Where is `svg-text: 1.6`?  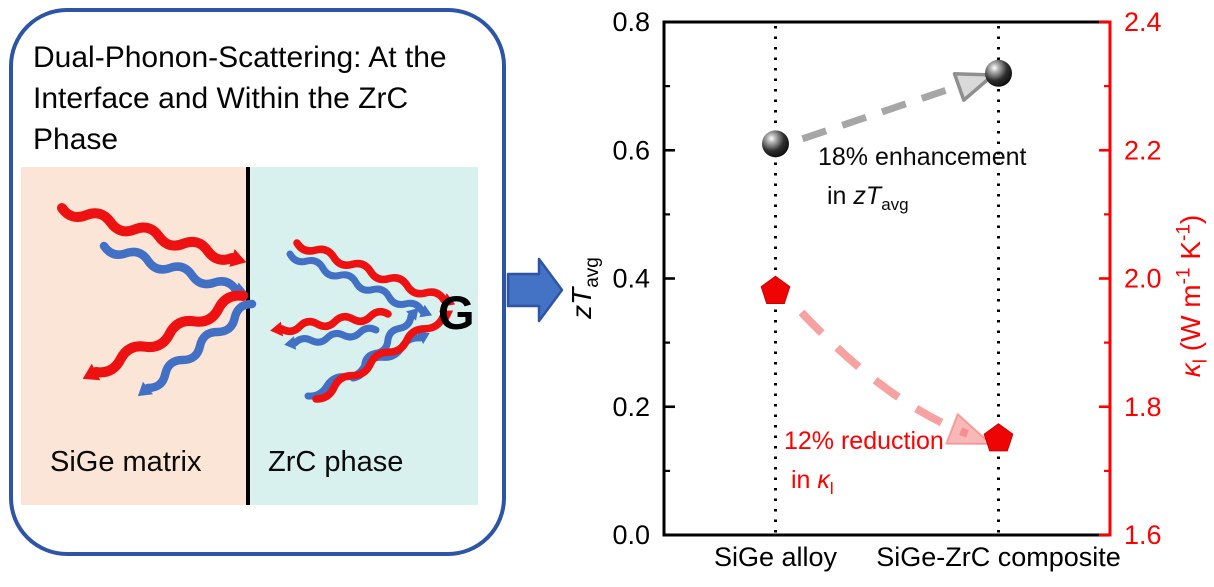 svg-text: 1.6 is located at coordinates (1143, 535).